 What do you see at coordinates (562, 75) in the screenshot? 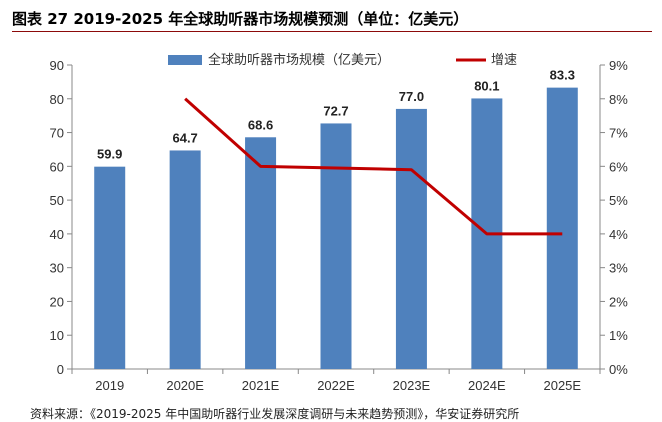
I see `bar-data-label: 83.3` at bounding box center [562, 75].